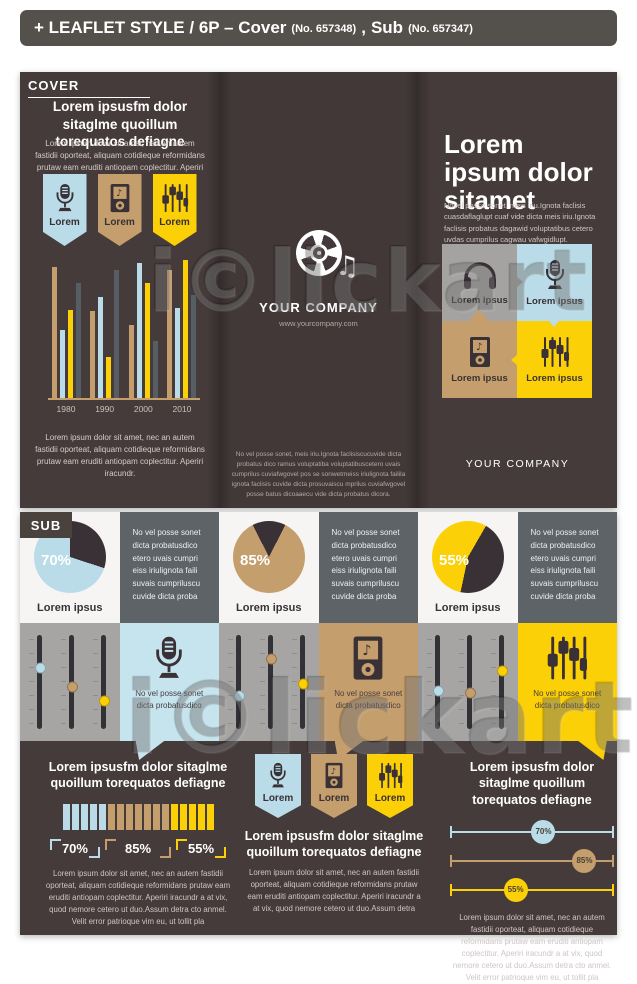  Describe the element at coordinates (454, 560) in the screenshot. I see `pie-value: 55%` at that location.